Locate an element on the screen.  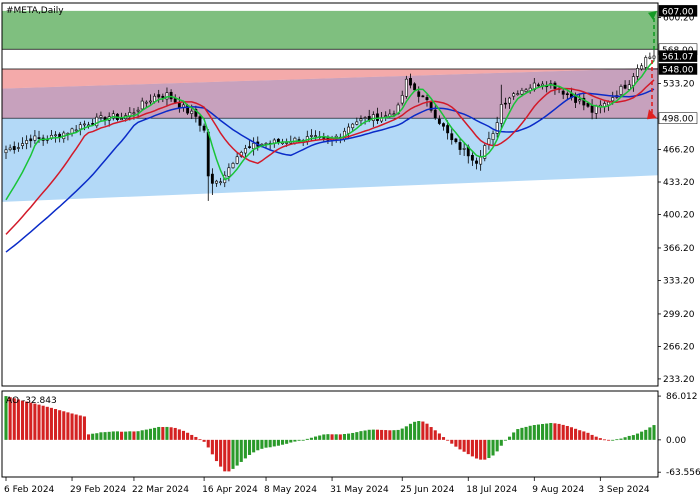
ao-axis: 86.012 0.00 -63.556 is located at coordinates (679, 435).